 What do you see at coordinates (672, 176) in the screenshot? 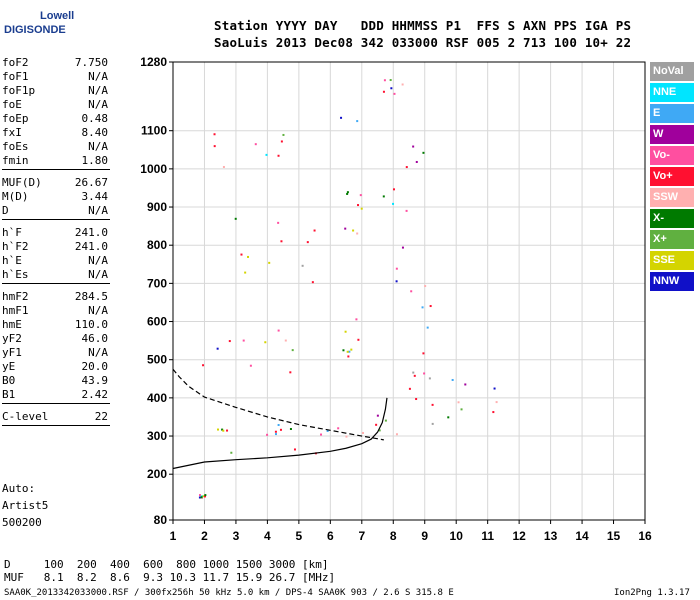
I see `legend-item: Vo+` at bounding box center [672, 176].